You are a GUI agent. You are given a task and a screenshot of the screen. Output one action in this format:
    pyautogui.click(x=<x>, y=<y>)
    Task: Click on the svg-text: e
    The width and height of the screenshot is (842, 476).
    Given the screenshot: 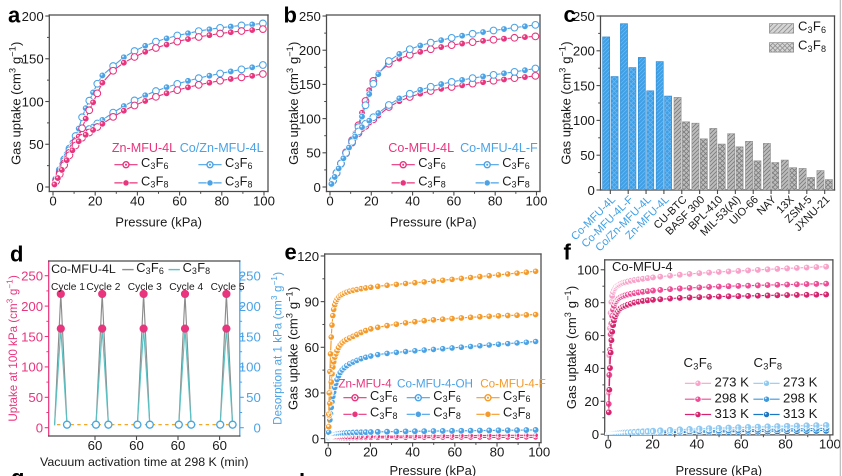 What is the action you would take?
    pyautogui.click(x=291, y=252)
    